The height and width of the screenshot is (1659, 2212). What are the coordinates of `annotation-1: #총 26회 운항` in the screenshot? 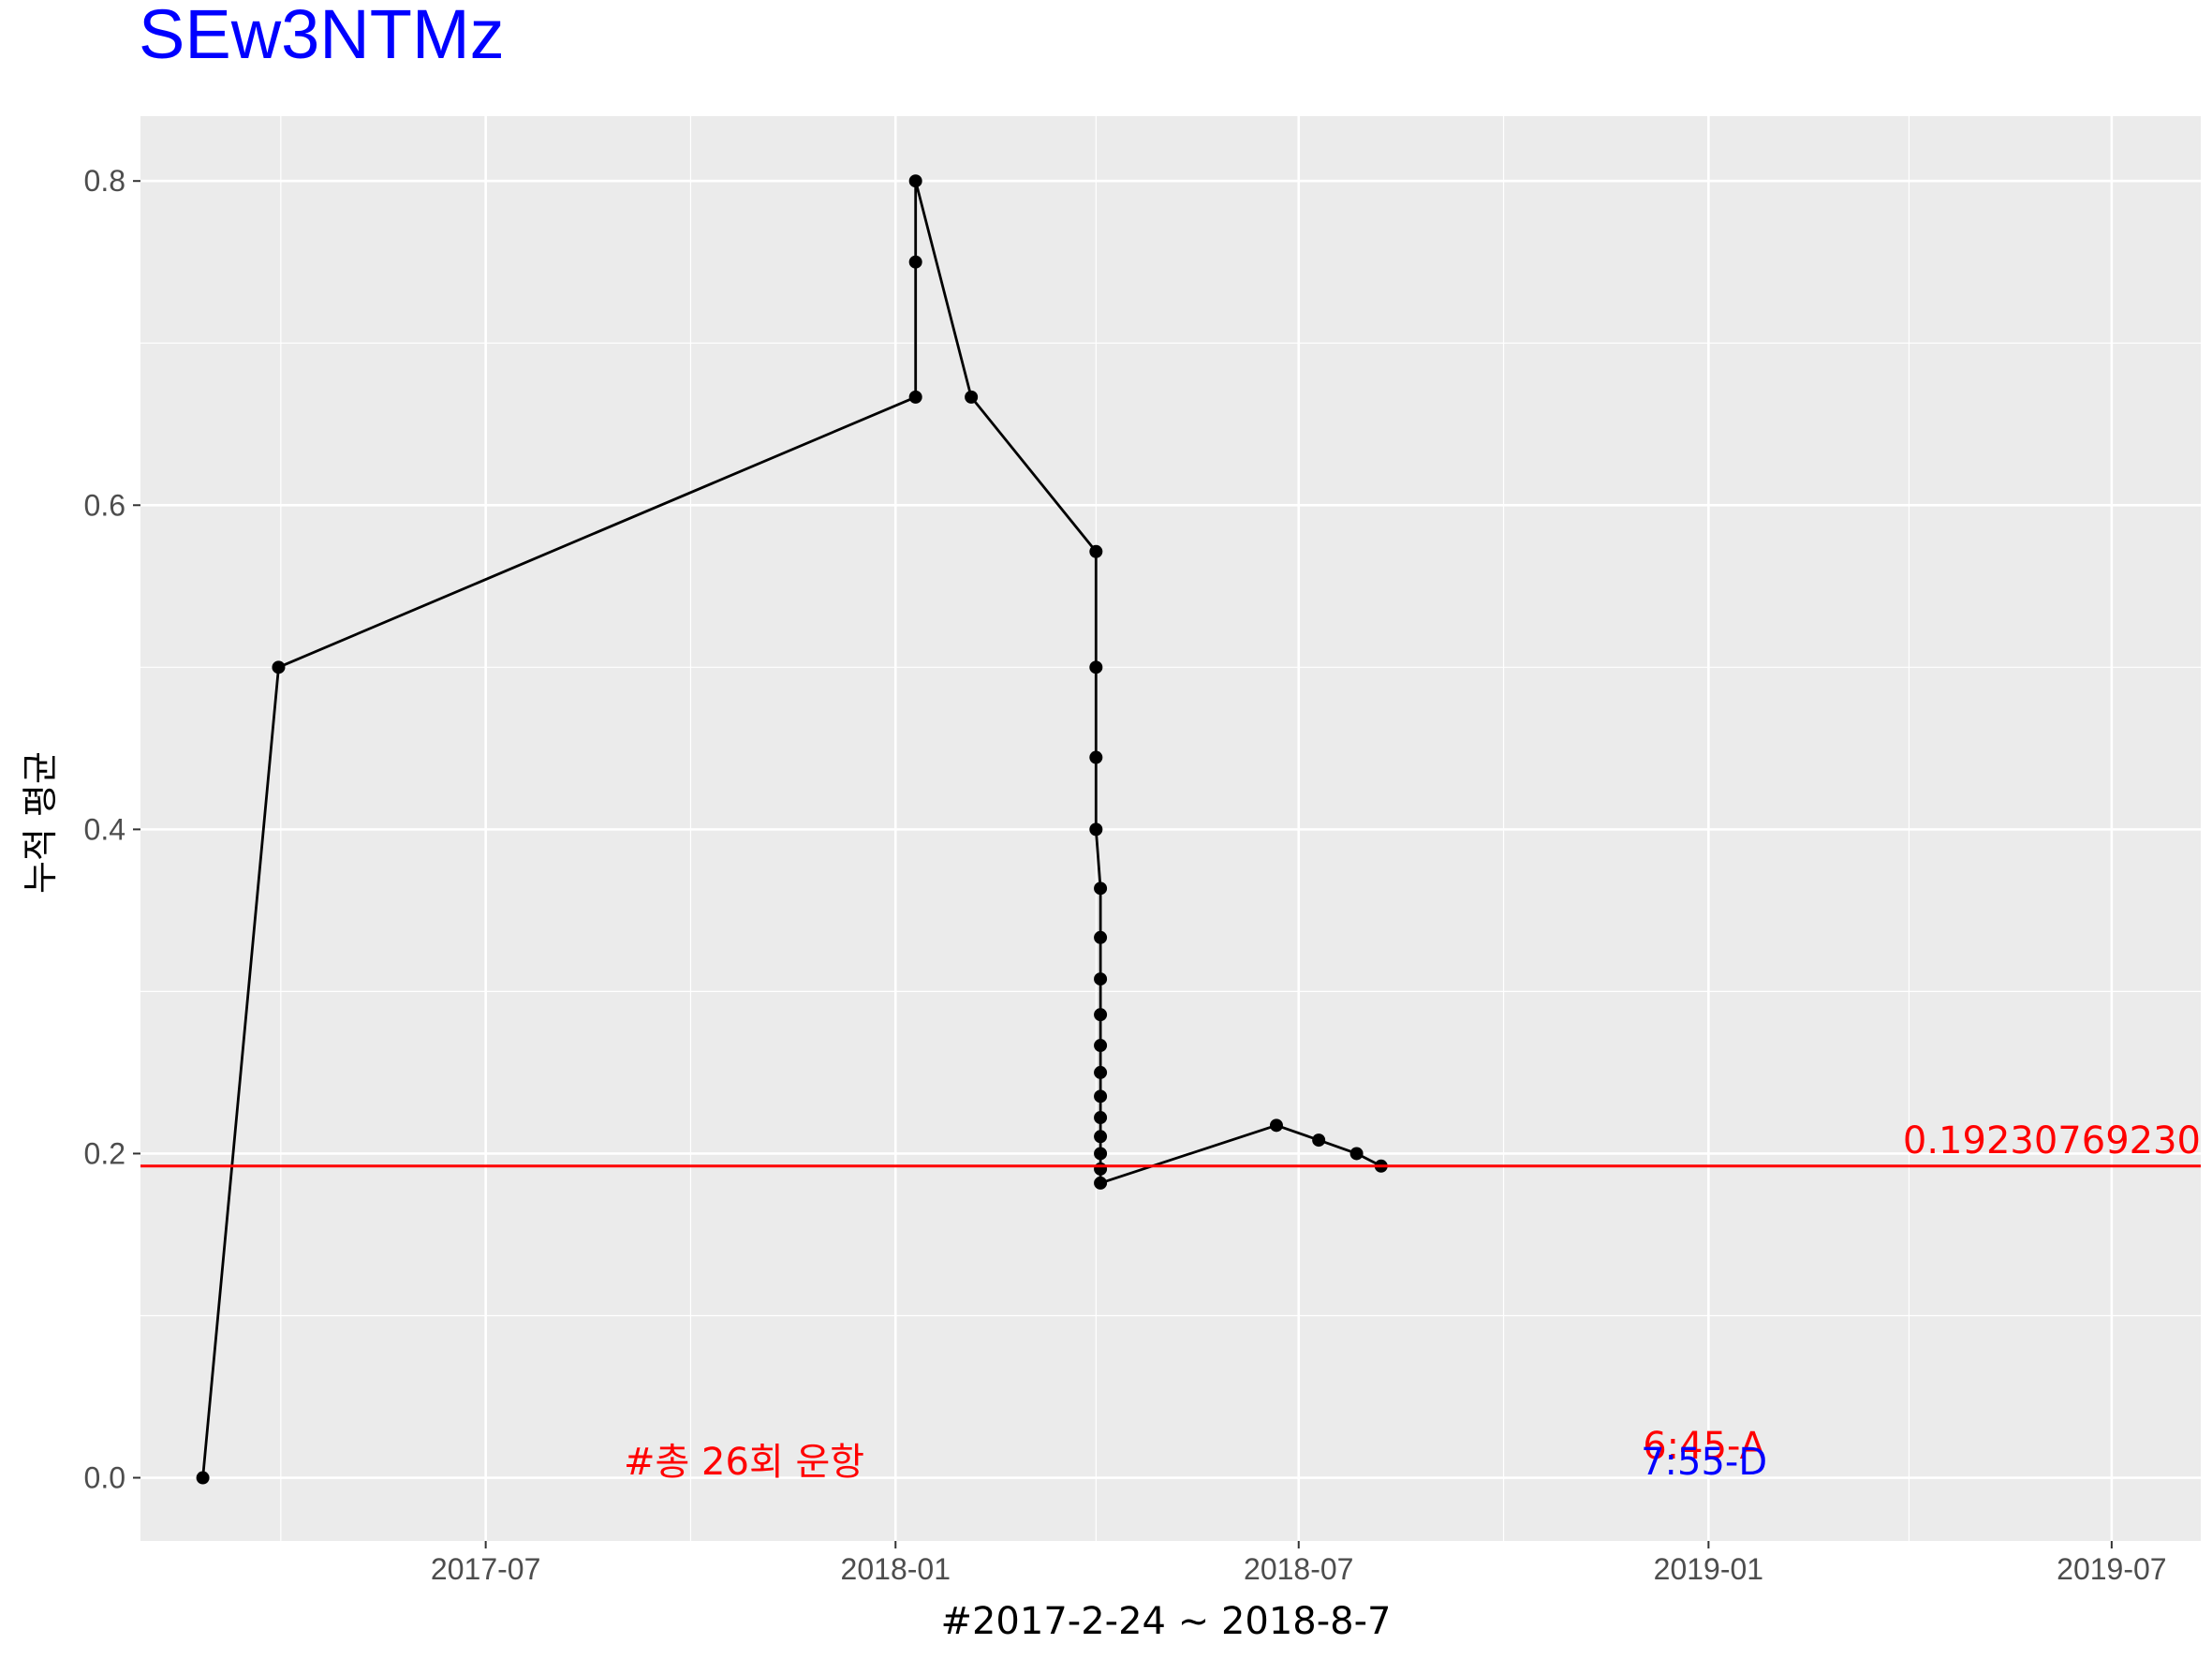 It's located at (744, 1462).